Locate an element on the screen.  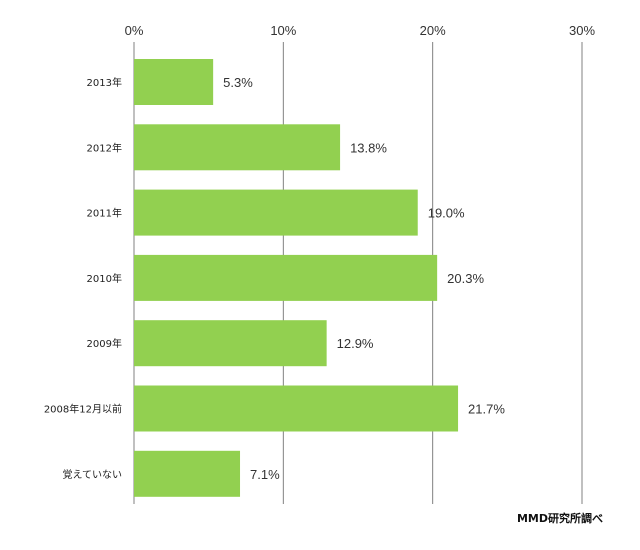
source-label: MMD研究所調べ is located at coordinates (560, 518).